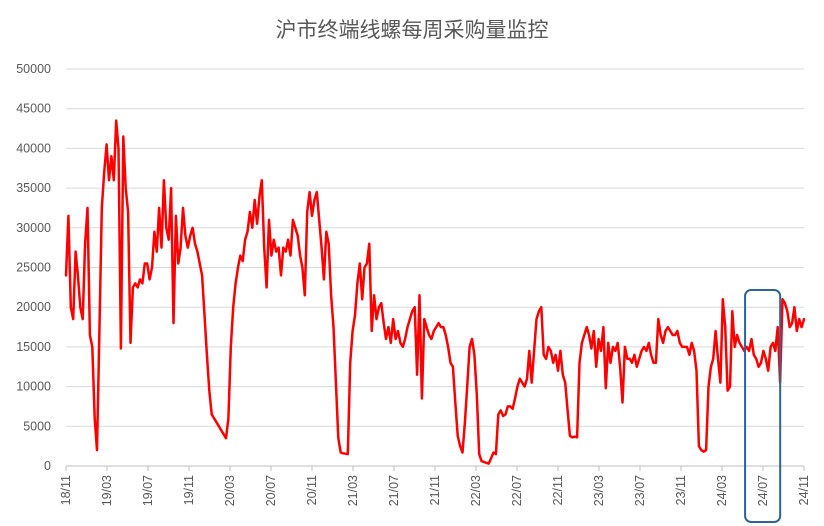 The width and height of the screenshot is (824, 526). I want to click on y-tick-label: 20000, so click(33, 307).